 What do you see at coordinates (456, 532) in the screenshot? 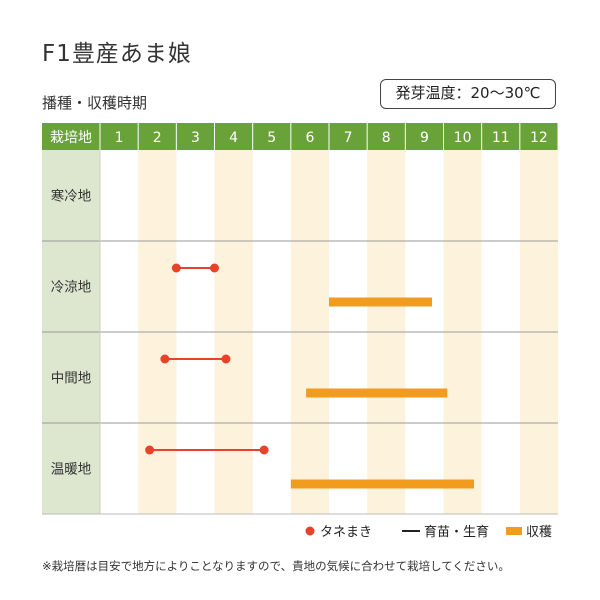
I see `legend-growing-label: 育苗・生育` at bounding box center [456, 532].